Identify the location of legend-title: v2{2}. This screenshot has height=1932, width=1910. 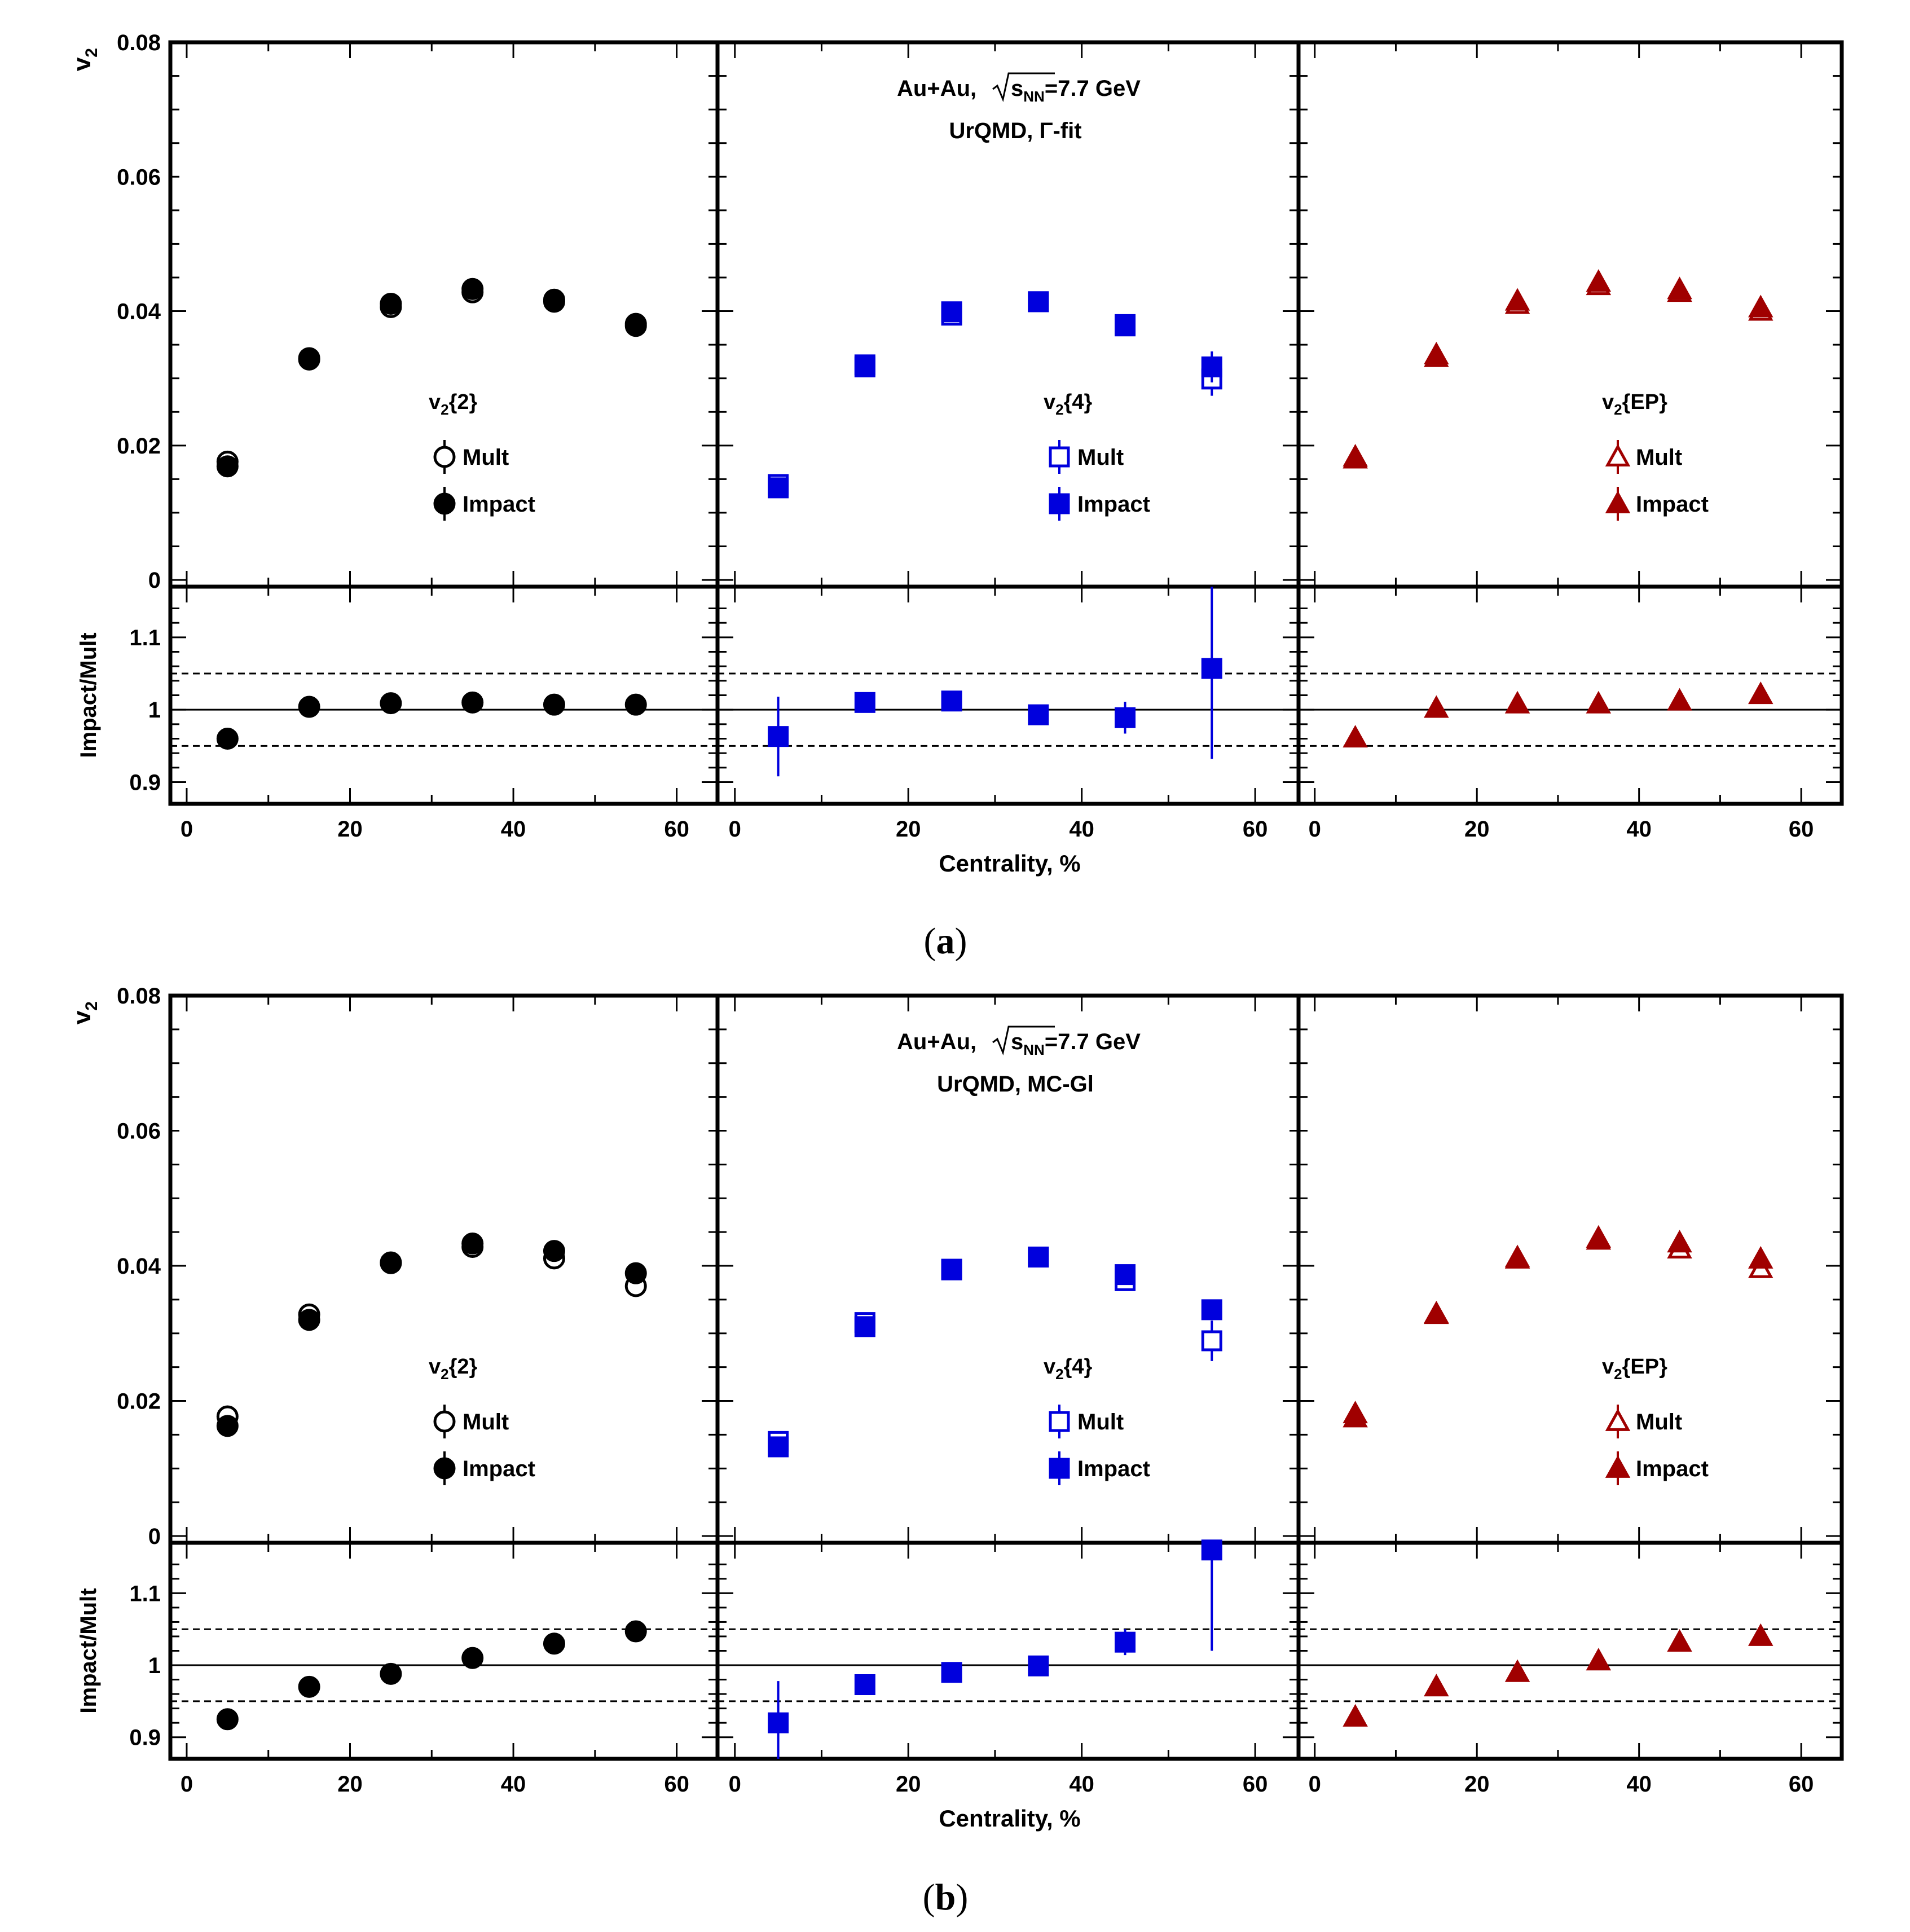
(453, 404).